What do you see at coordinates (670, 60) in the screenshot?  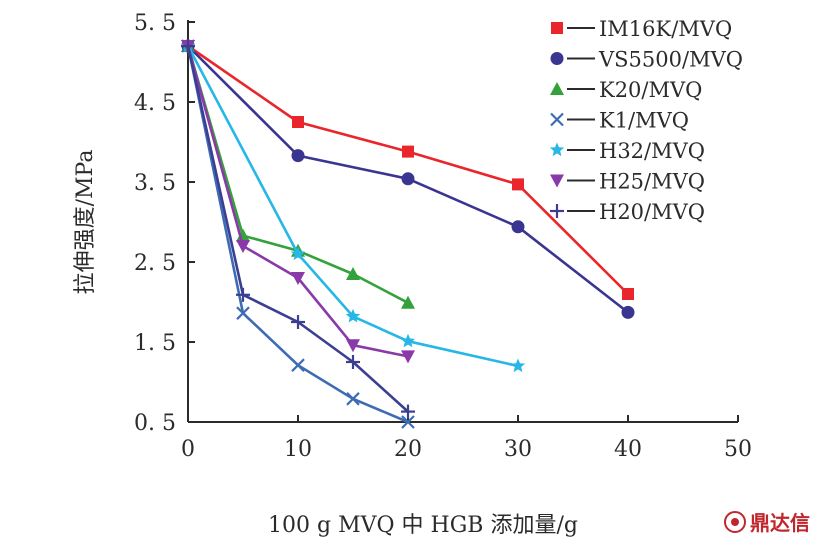 I see `legend-label: VS5500/MVQ` at bounding box center [670, 60].